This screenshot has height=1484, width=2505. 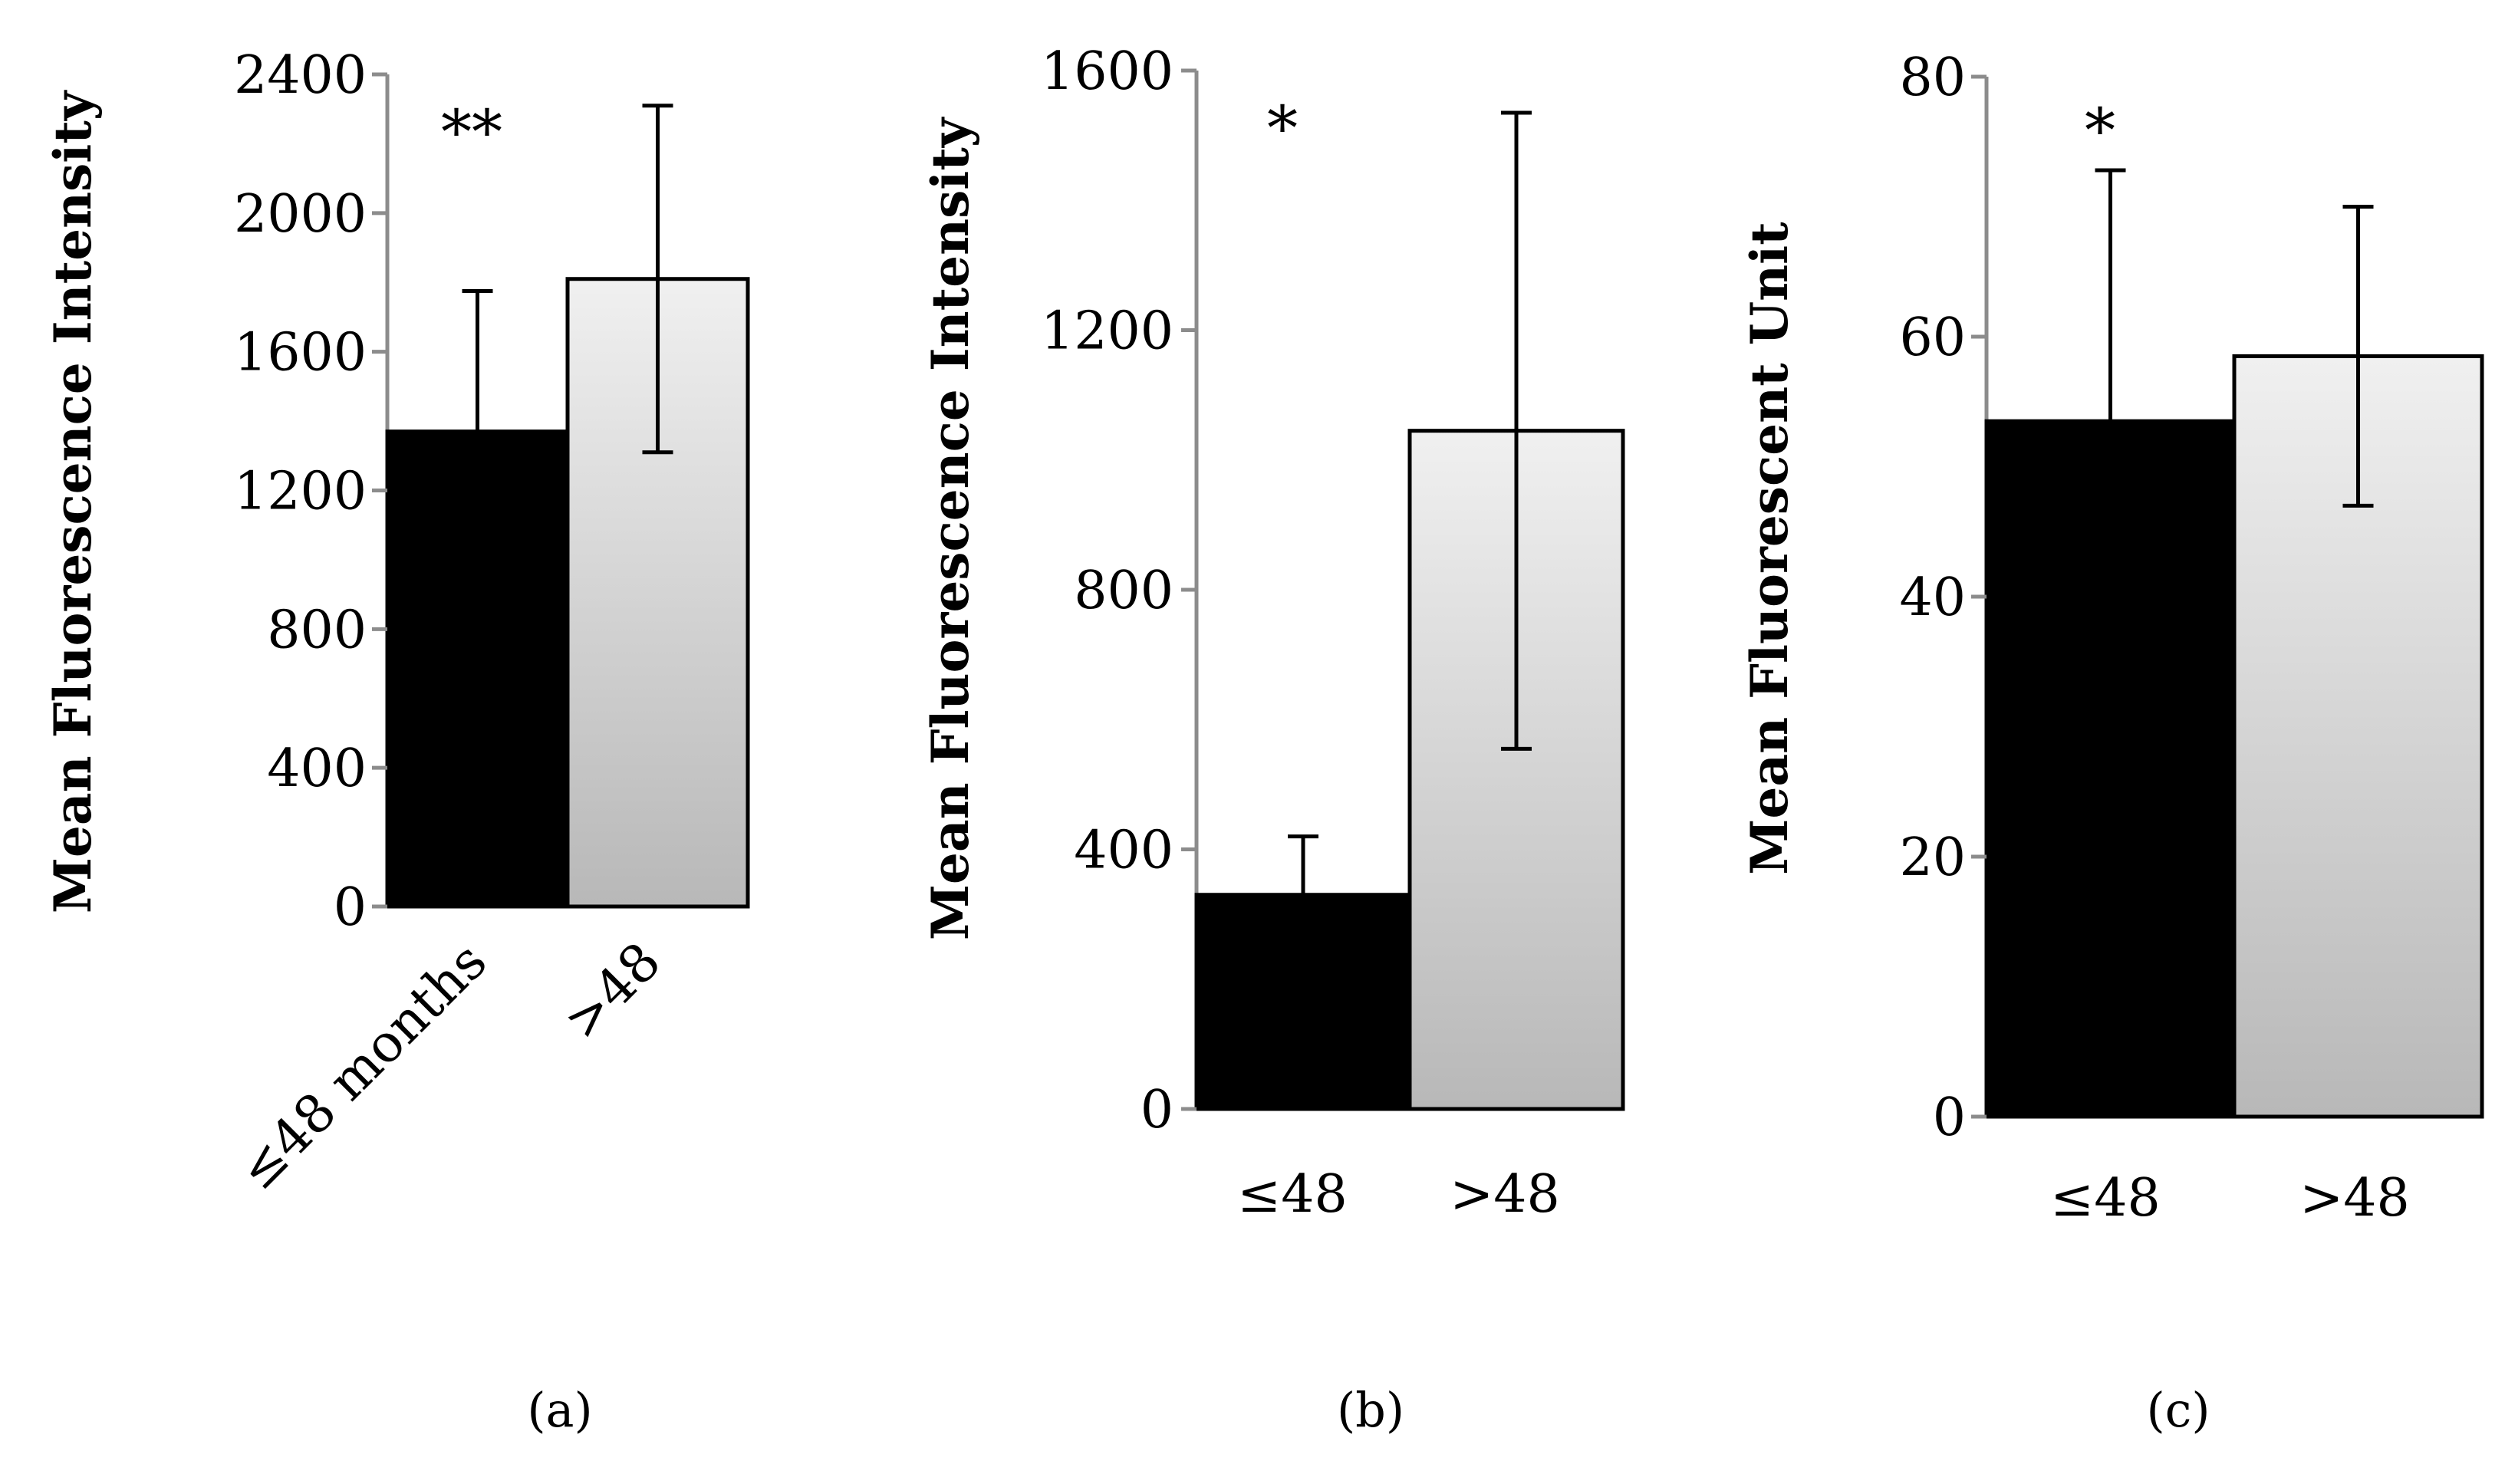 What do you see at coordinates (1932, 858) in the screenshot?
I see `y-tick-label-c-1: 20` at bounding box center [1932, 858].